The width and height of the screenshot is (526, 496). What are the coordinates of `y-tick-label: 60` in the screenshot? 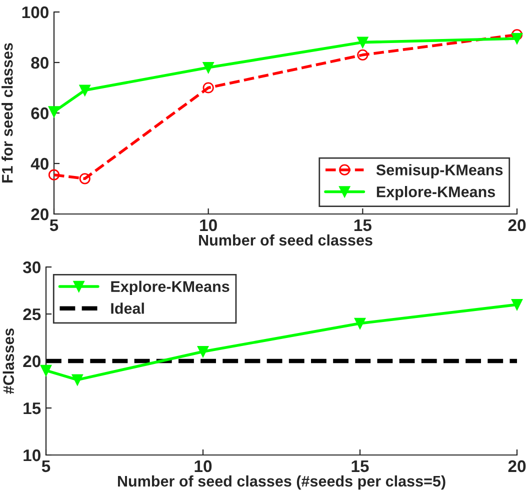 It's located at (39, 113).